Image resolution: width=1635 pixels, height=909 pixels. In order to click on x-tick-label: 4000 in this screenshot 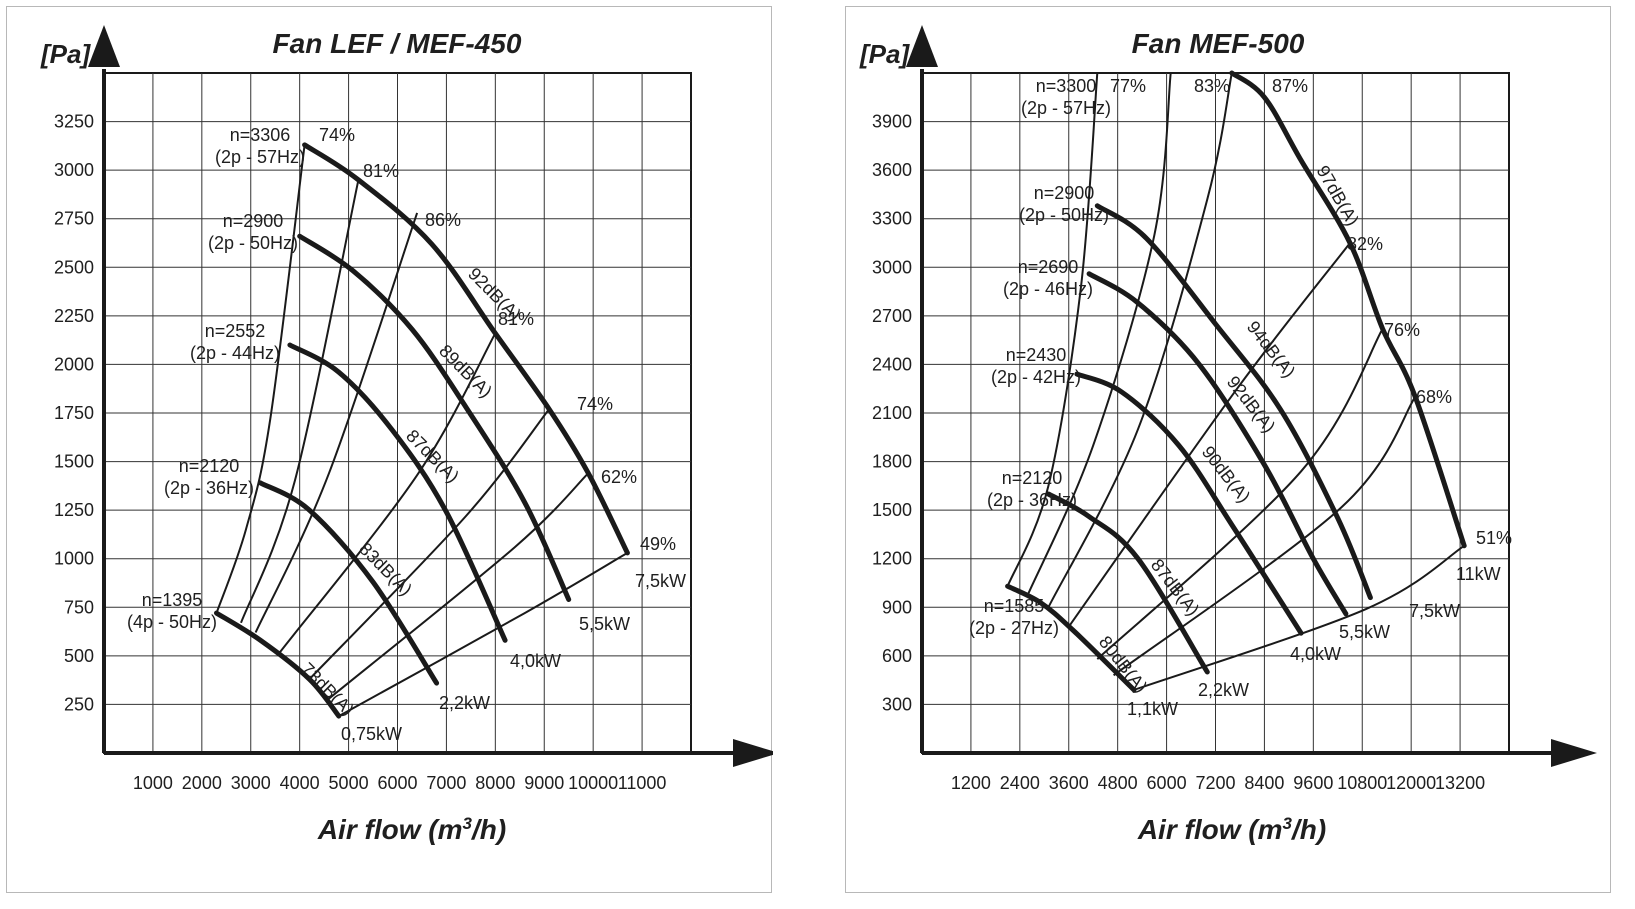, I will do `click(300, 783)`.